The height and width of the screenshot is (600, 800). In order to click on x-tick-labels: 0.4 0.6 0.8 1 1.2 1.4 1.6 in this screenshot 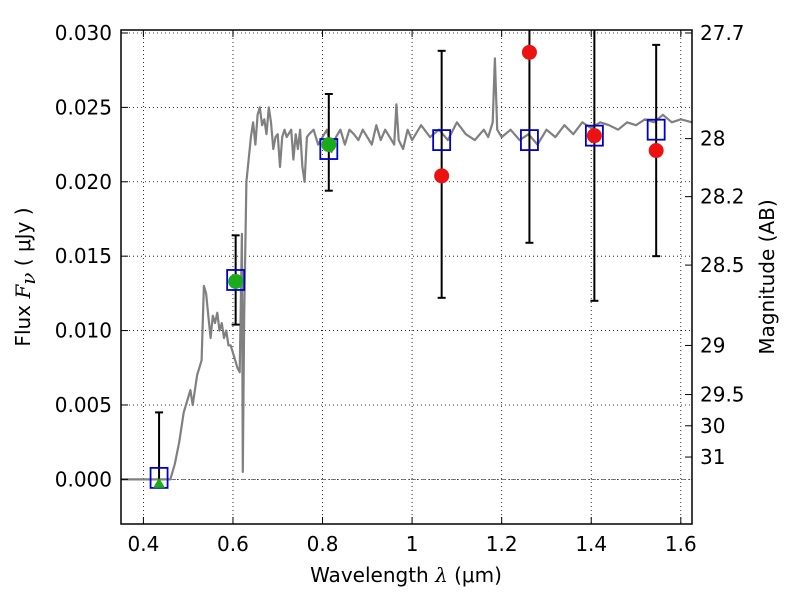, I will do `click(411, 544)`.